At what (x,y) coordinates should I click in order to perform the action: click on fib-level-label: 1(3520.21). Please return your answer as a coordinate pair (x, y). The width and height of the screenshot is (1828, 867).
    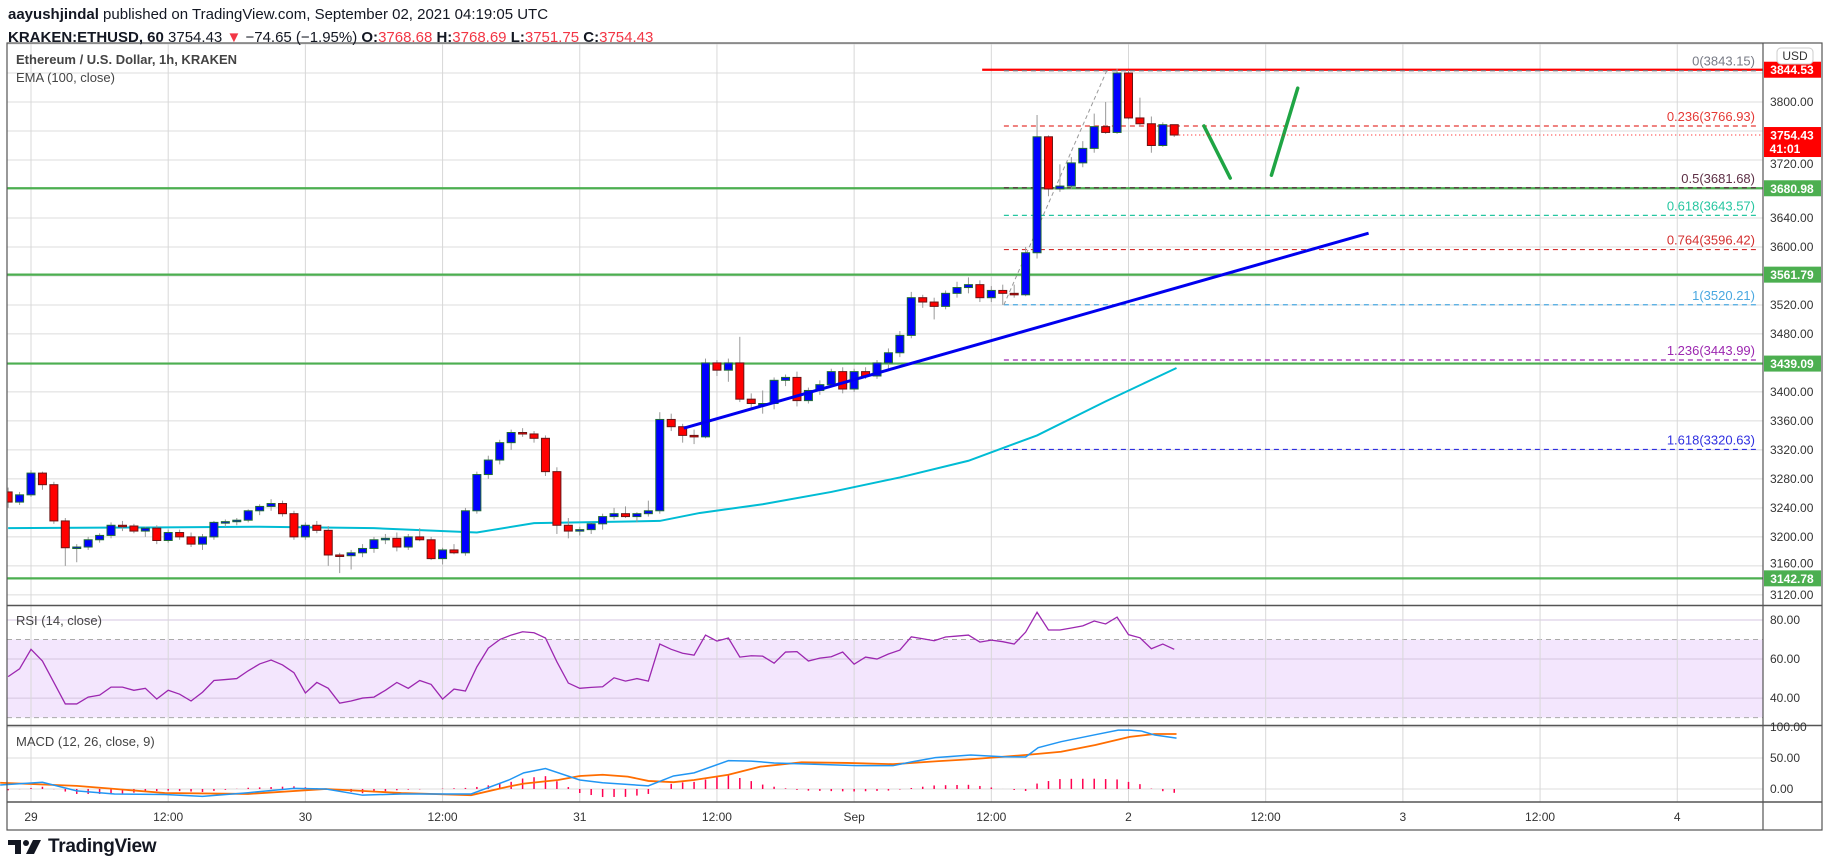
    Looking at the image, I should click on (1723, 295).